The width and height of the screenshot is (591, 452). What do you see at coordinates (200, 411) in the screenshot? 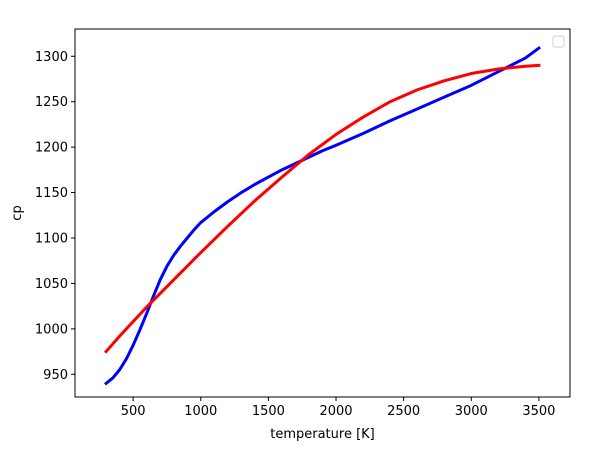
I see `x-tick-label: 1000` at bounding box center [200, 411].